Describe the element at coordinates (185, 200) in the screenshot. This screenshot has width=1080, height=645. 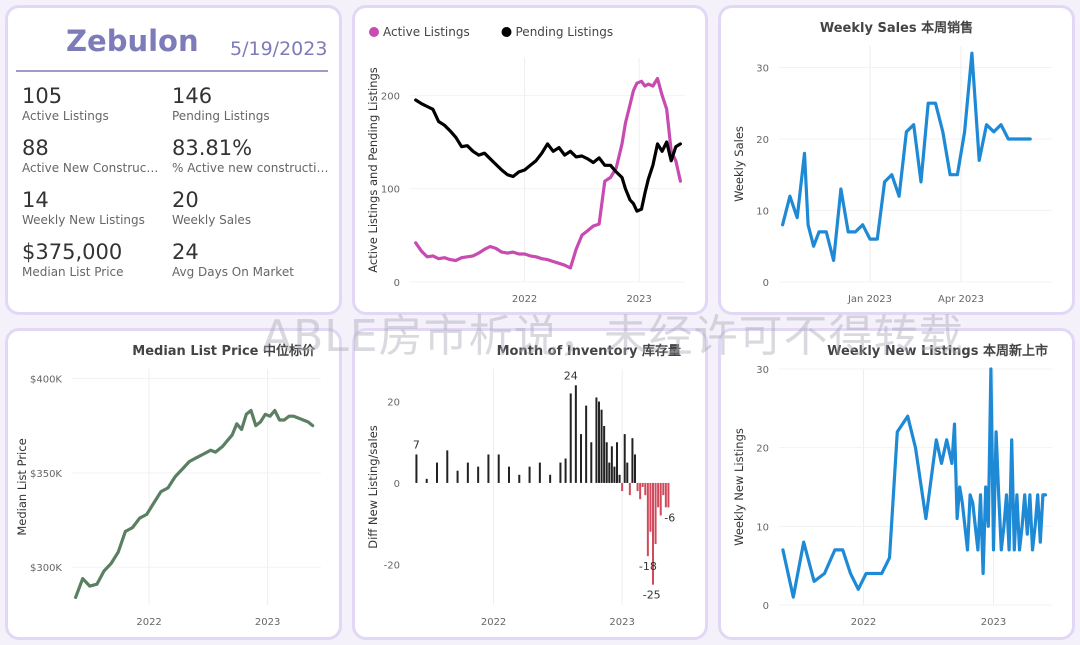
I see `kpi-value: 20` at that location.